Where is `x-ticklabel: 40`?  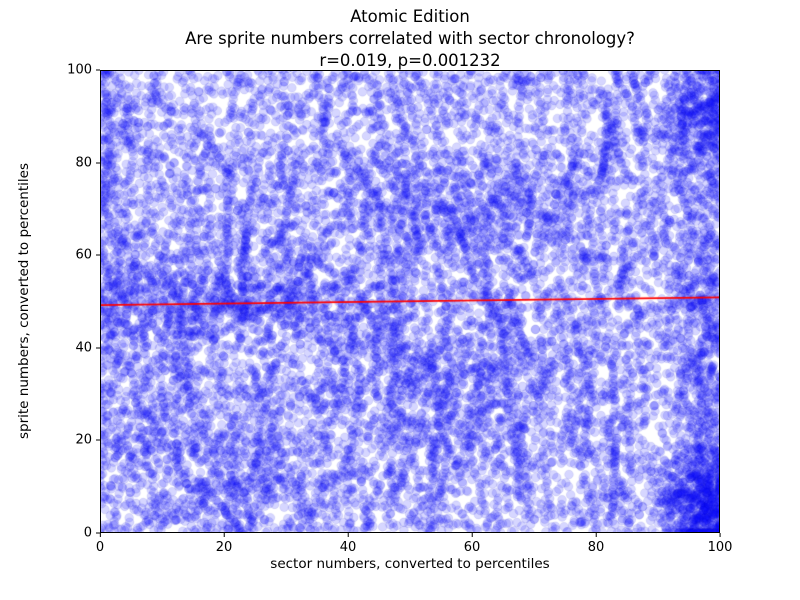
x-ticklabel: 40 is located at coordinates (348, 547).